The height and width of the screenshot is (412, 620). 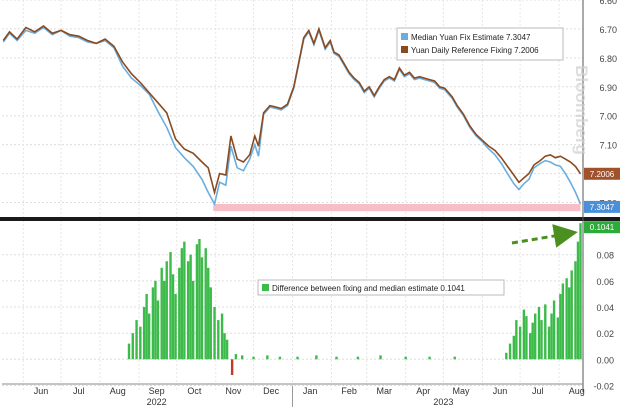 I want to click on top-ytick-label-5: 7.10, so click(x=608, y=146).